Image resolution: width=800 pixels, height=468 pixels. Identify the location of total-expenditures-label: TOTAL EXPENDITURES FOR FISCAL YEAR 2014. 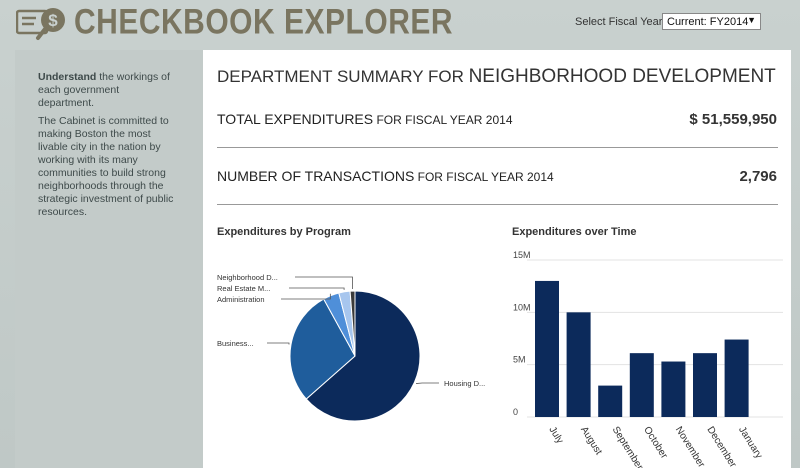
(365, 119).